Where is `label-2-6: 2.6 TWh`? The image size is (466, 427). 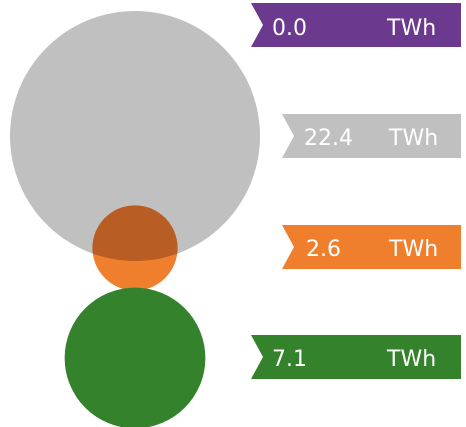
label-2-6: 2.6 TWh is located at coordinates (371, 247).